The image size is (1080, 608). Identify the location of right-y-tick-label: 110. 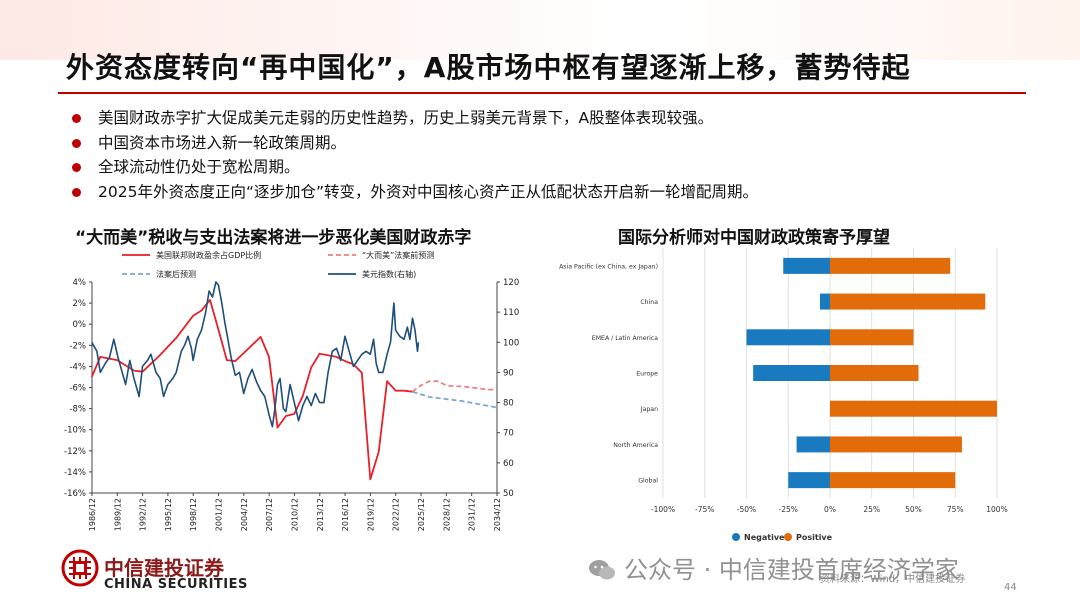
(511, 313).